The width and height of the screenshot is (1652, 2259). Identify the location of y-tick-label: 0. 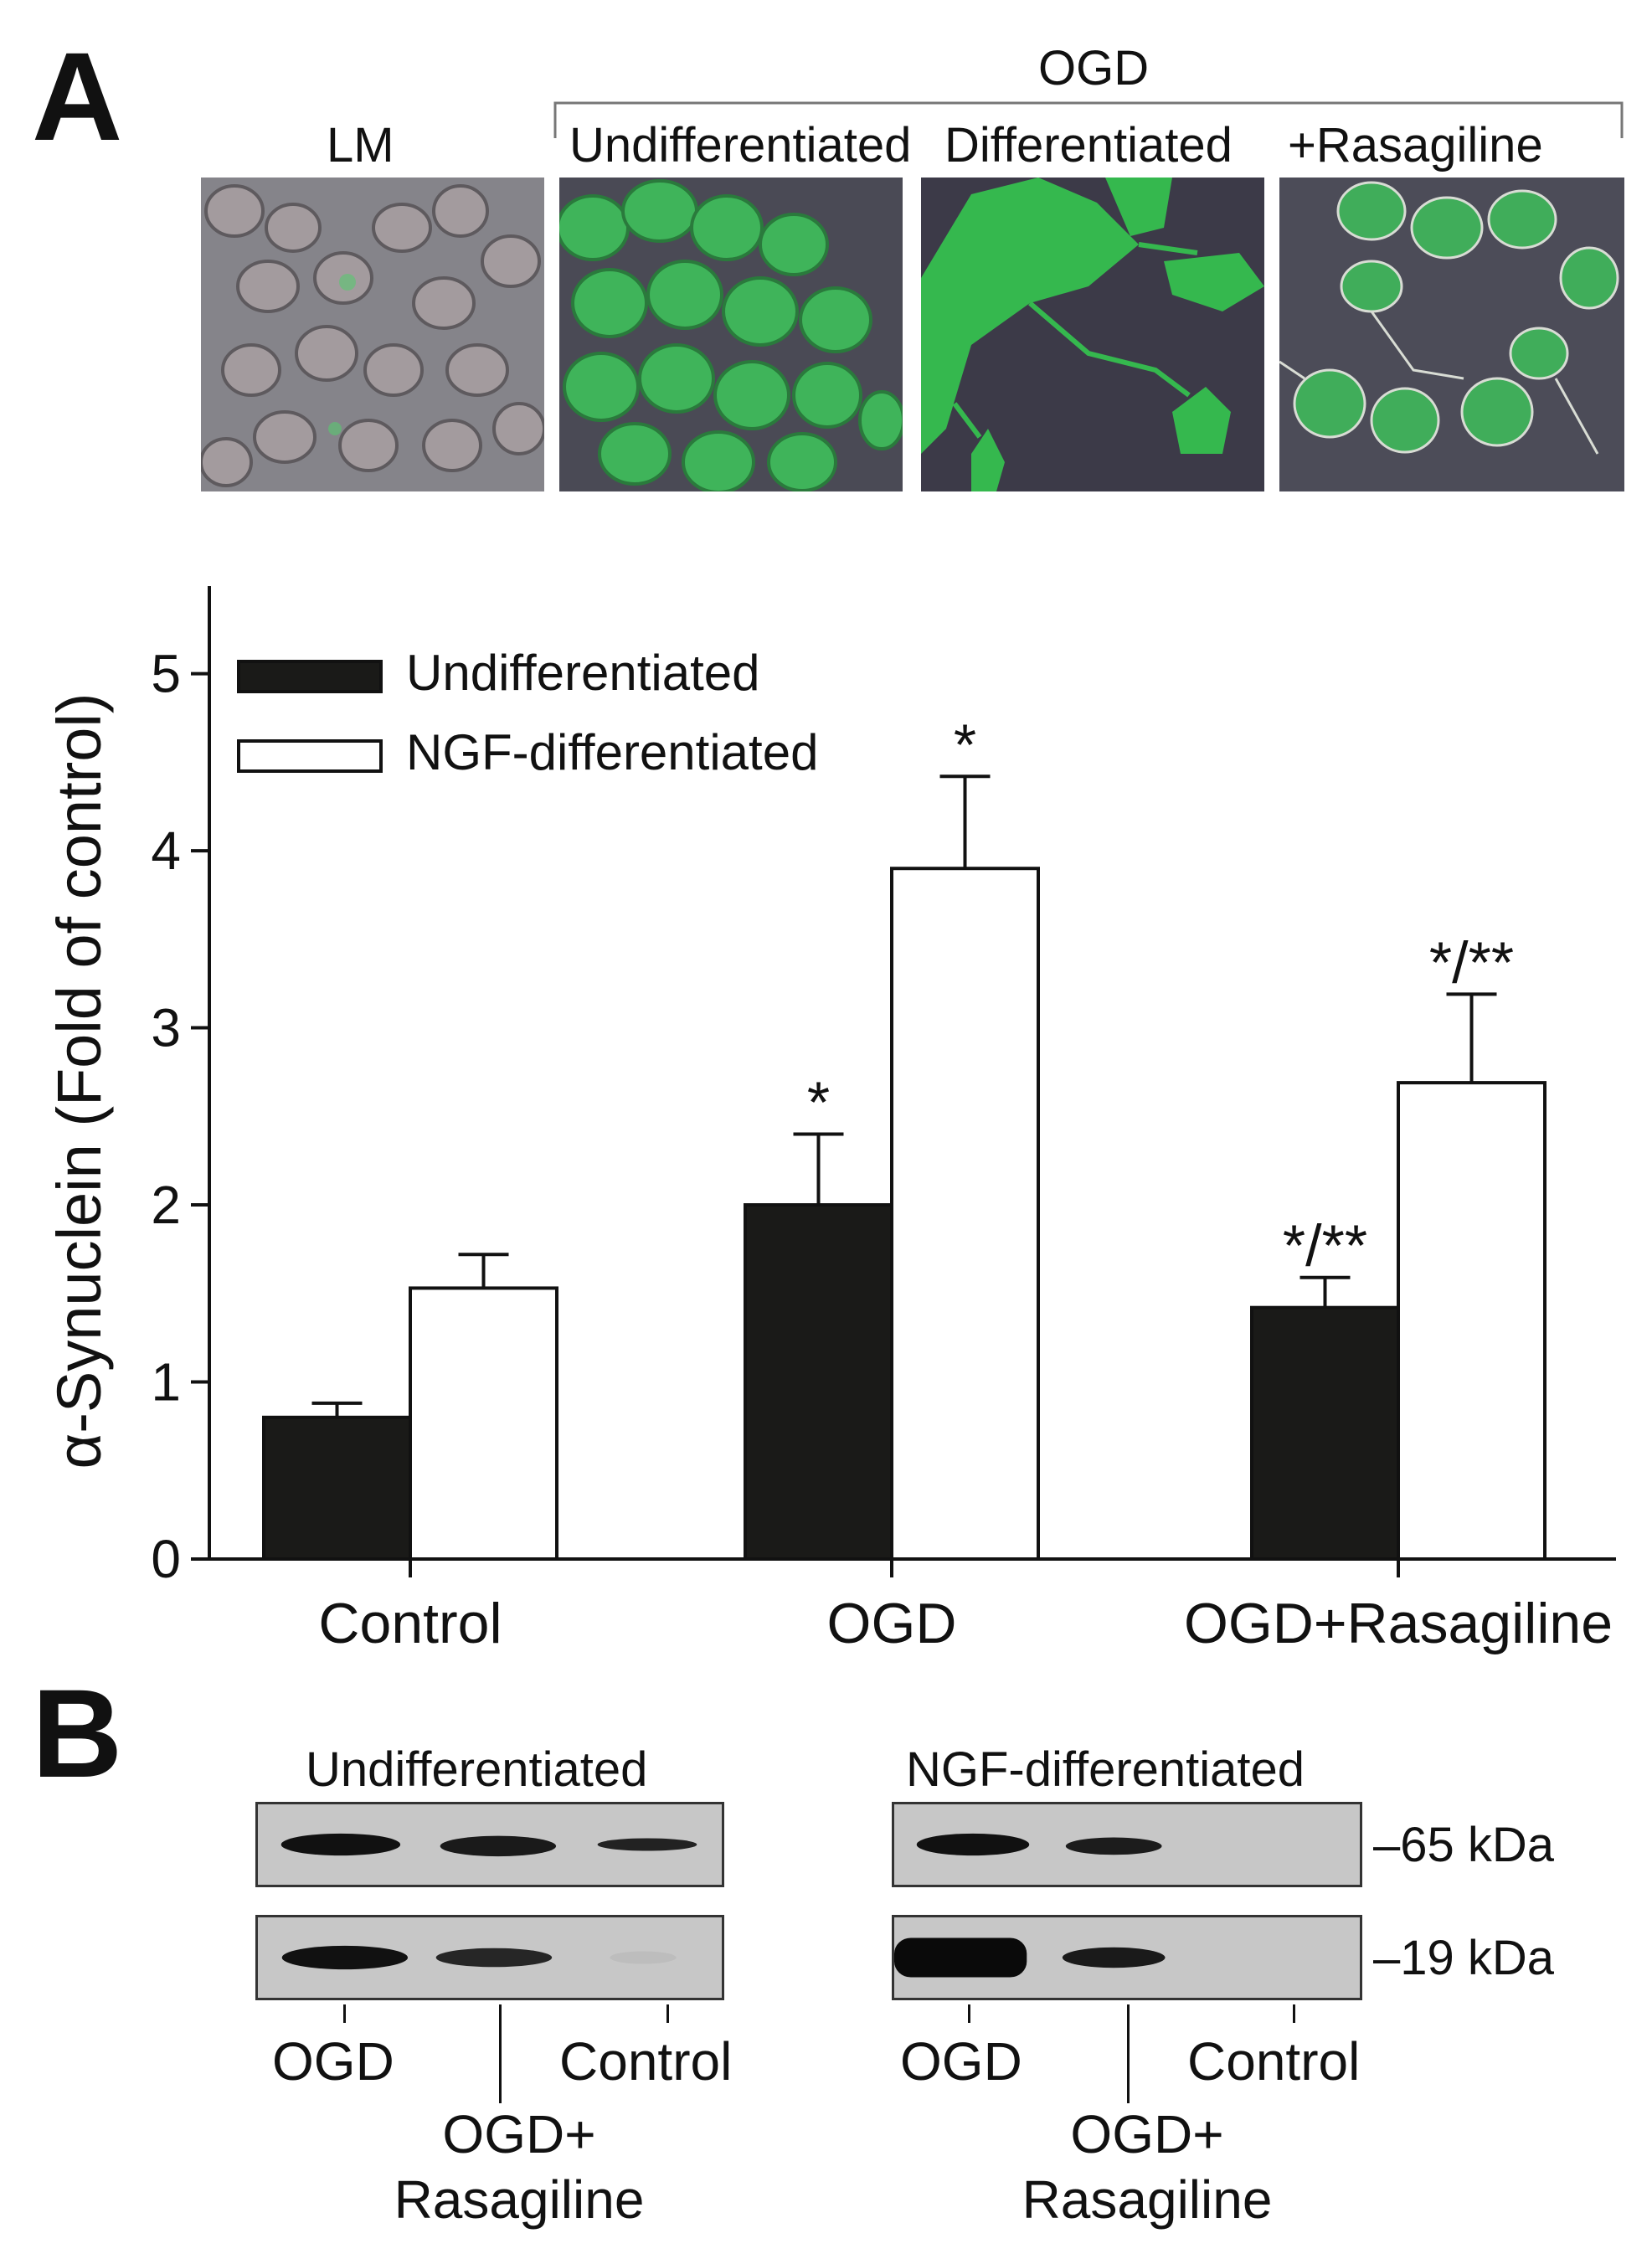
(166, 1559).